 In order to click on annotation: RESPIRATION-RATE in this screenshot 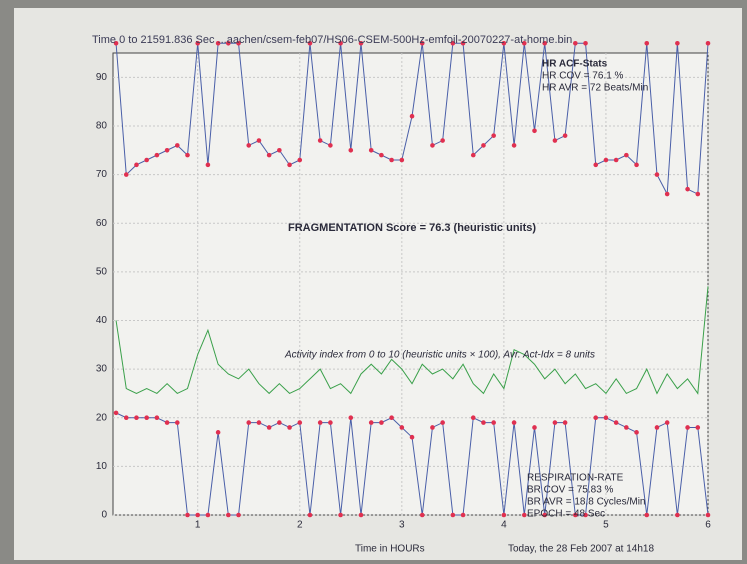, I will do `click(575, 478)`.